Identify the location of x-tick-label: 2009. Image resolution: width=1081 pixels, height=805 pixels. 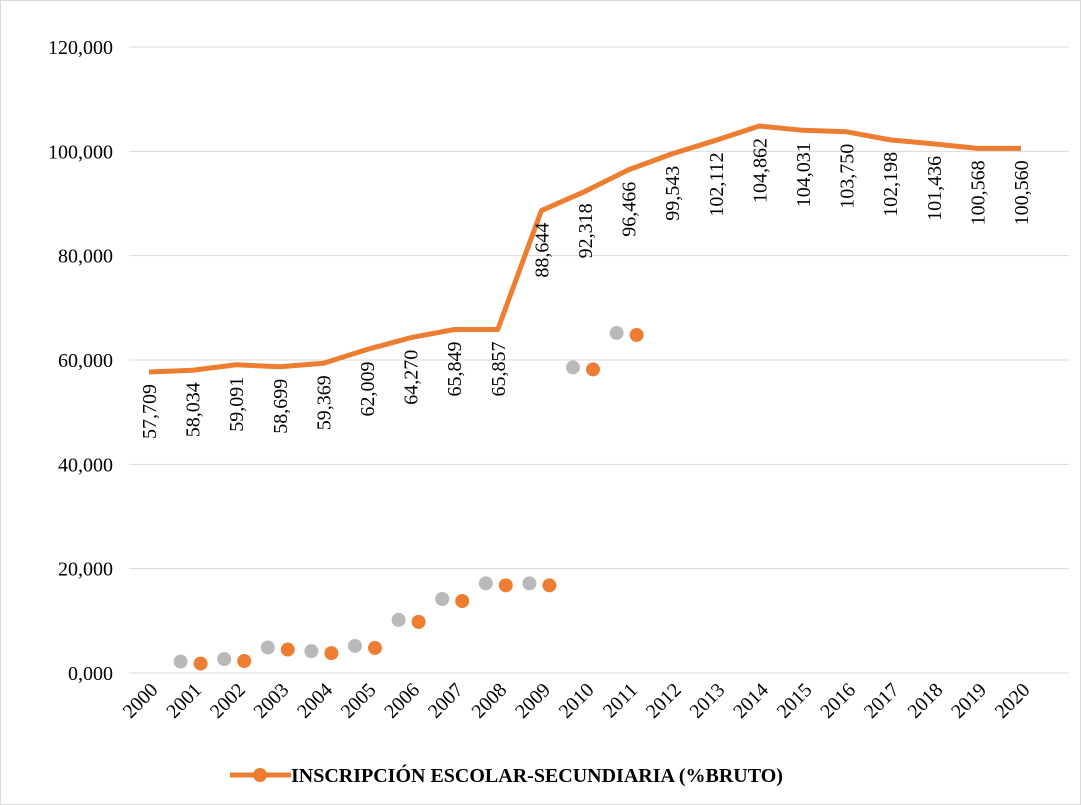
(533, 701).